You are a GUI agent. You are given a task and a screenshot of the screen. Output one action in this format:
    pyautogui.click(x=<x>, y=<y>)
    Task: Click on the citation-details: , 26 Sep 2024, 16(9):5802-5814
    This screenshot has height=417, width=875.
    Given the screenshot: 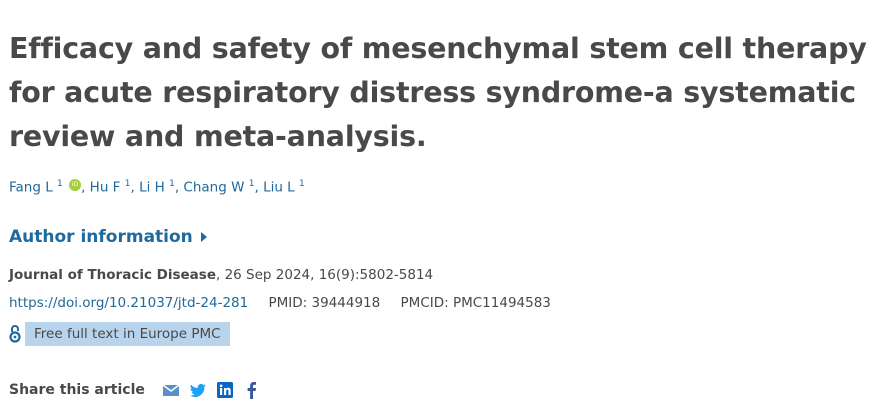 What is the action you would take?
    pyautogui.click(x=324, y=275)
    